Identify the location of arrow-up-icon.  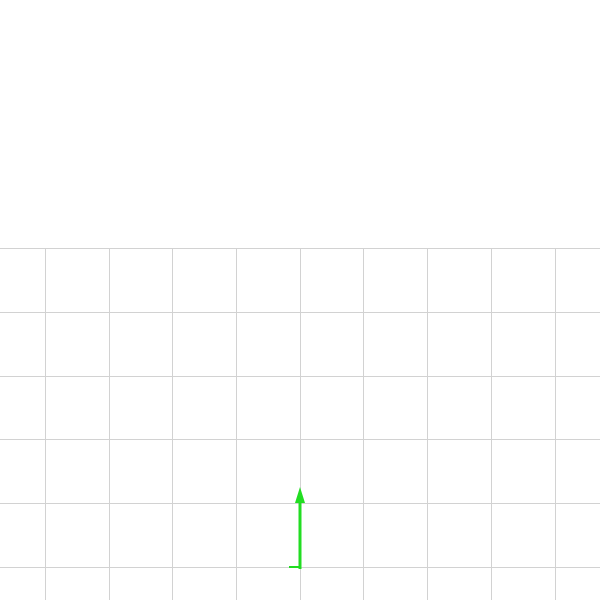
(300, 495).